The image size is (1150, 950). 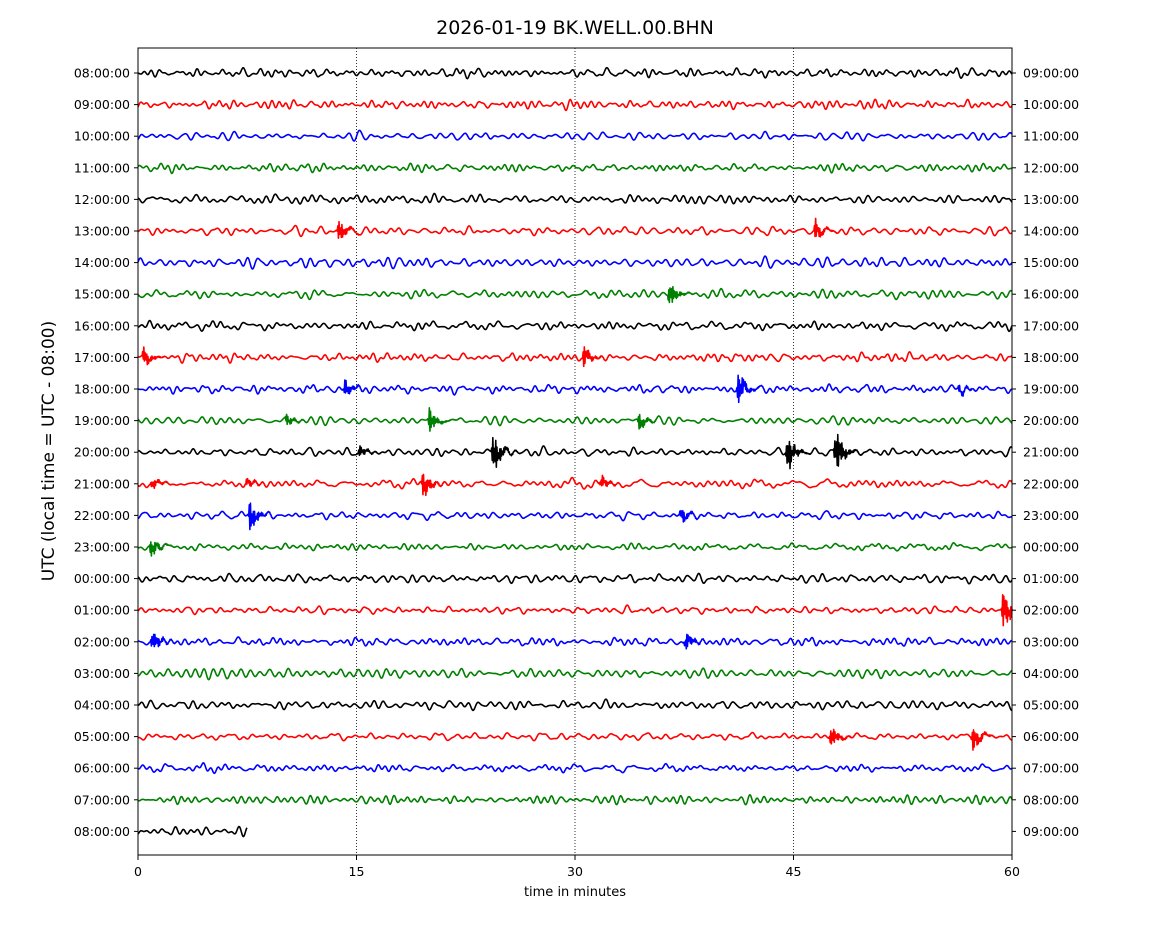 What do you see at coordinates (102, 262) in the screenshot?
I see `left-time-label: 14:00:00` at bounding box center [102, 262].